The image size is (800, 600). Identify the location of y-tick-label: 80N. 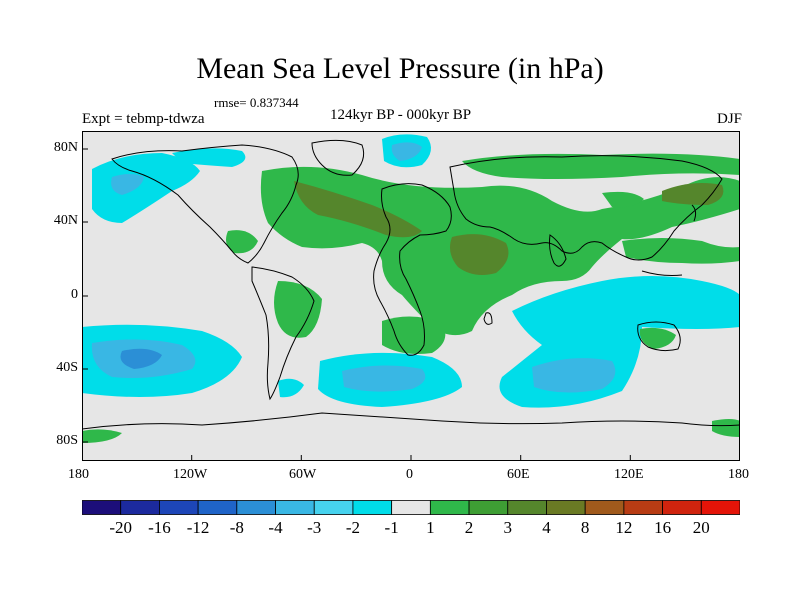
(65, 147).